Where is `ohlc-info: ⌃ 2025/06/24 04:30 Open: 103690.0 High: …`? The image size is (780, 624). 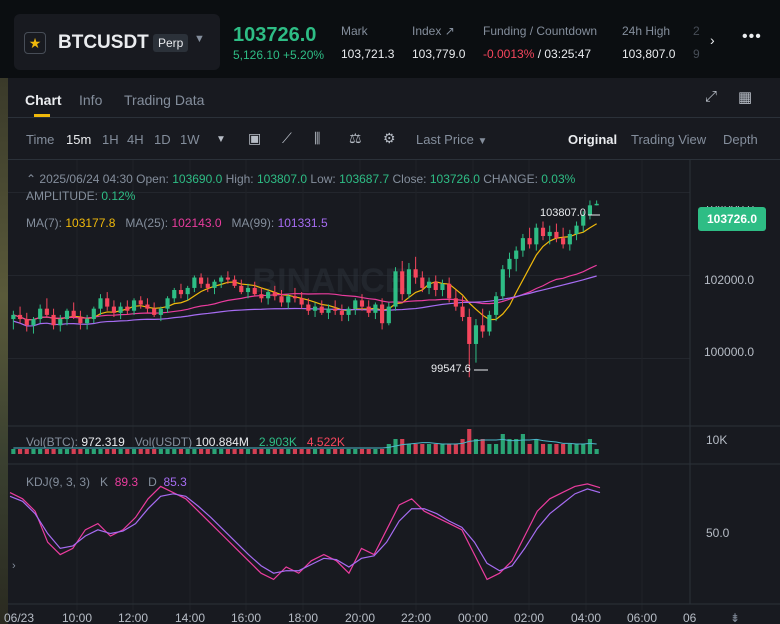 ohlc-info: ⌃ 2025/06/24 04:30 Open: 103690.0 High: … is located at coordinates (356, 188).